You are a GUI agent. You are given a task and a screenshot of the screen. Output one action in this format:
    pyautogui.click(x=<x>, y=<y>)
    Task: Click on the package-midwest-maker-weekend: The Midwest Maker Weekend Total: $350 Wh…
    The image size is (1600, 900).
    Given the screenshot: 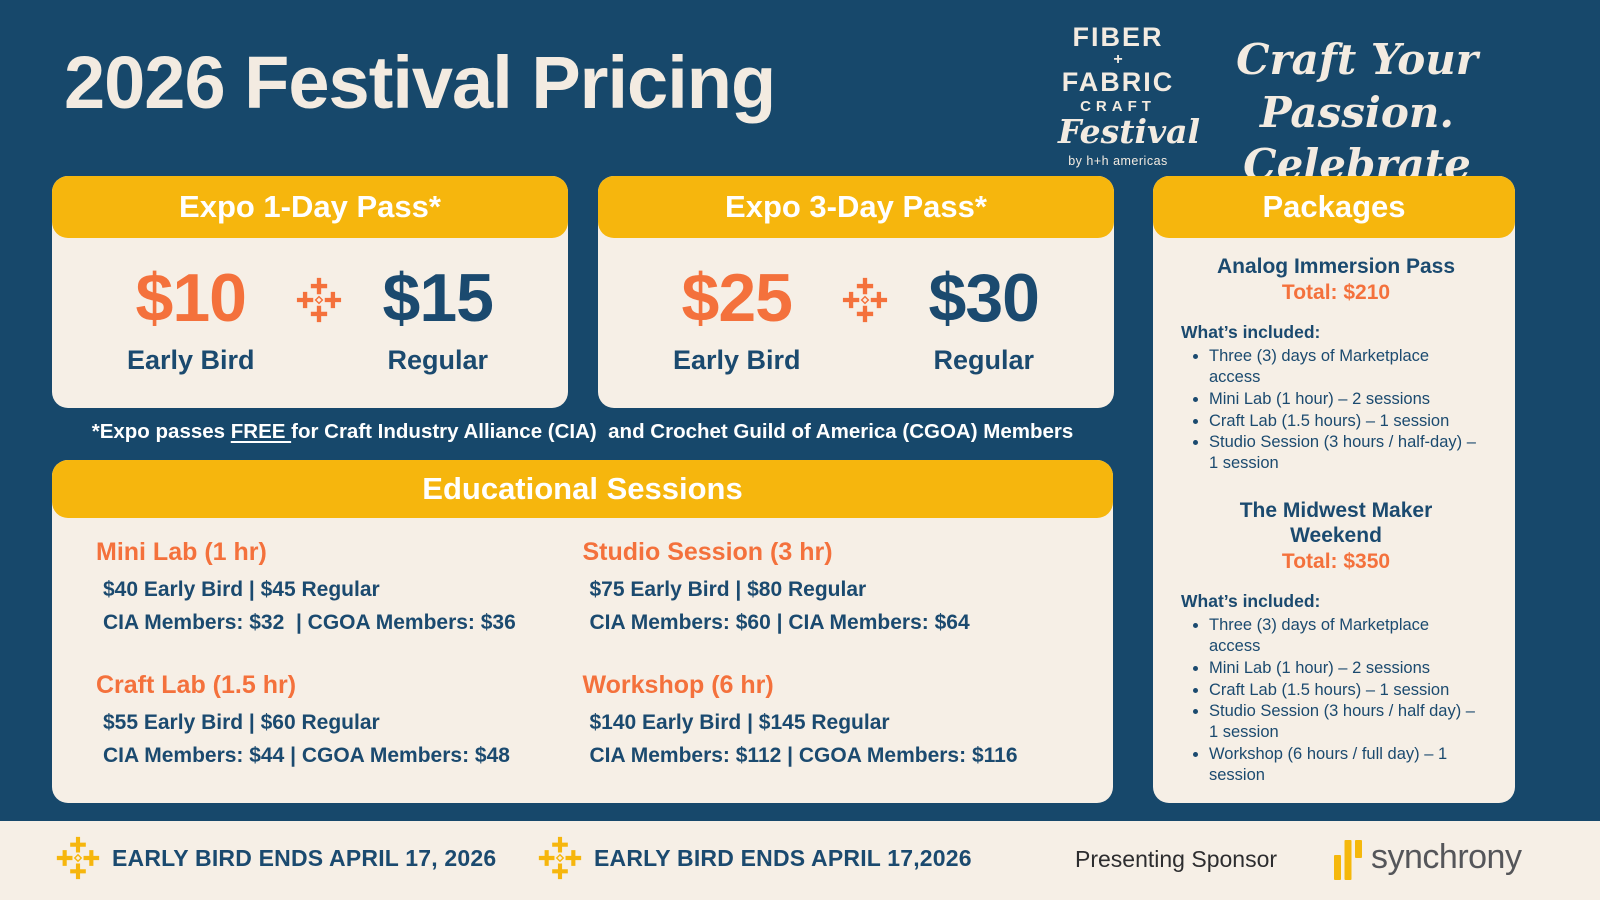 What is the action you would take?
    pyautogui.click(x=1336, y=642)
    